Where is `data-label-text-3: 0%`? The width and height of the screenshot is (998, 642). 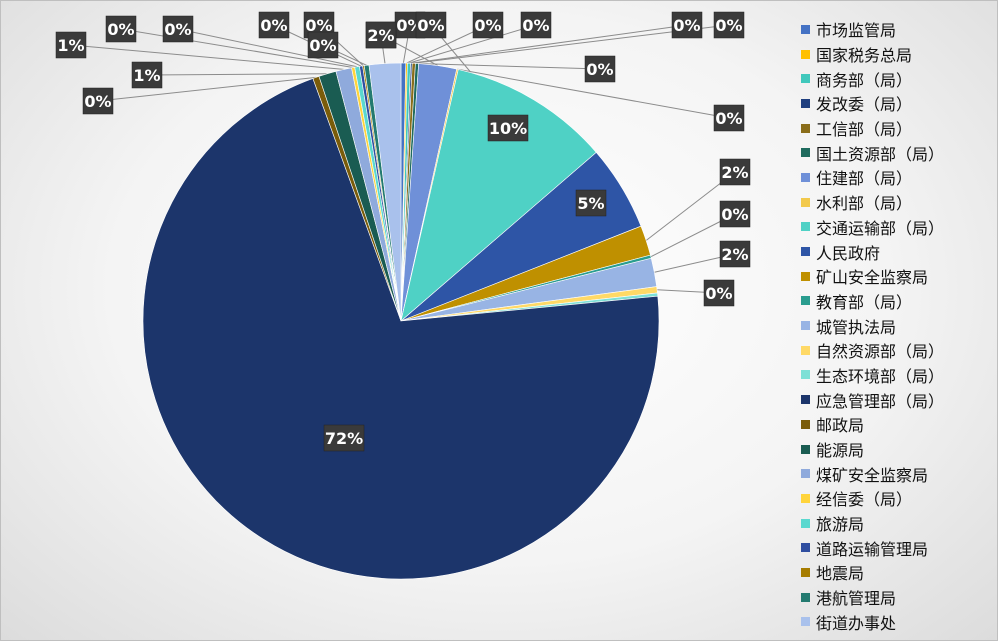
data-label-text-3: 0% is located at coordinates (686, 25).